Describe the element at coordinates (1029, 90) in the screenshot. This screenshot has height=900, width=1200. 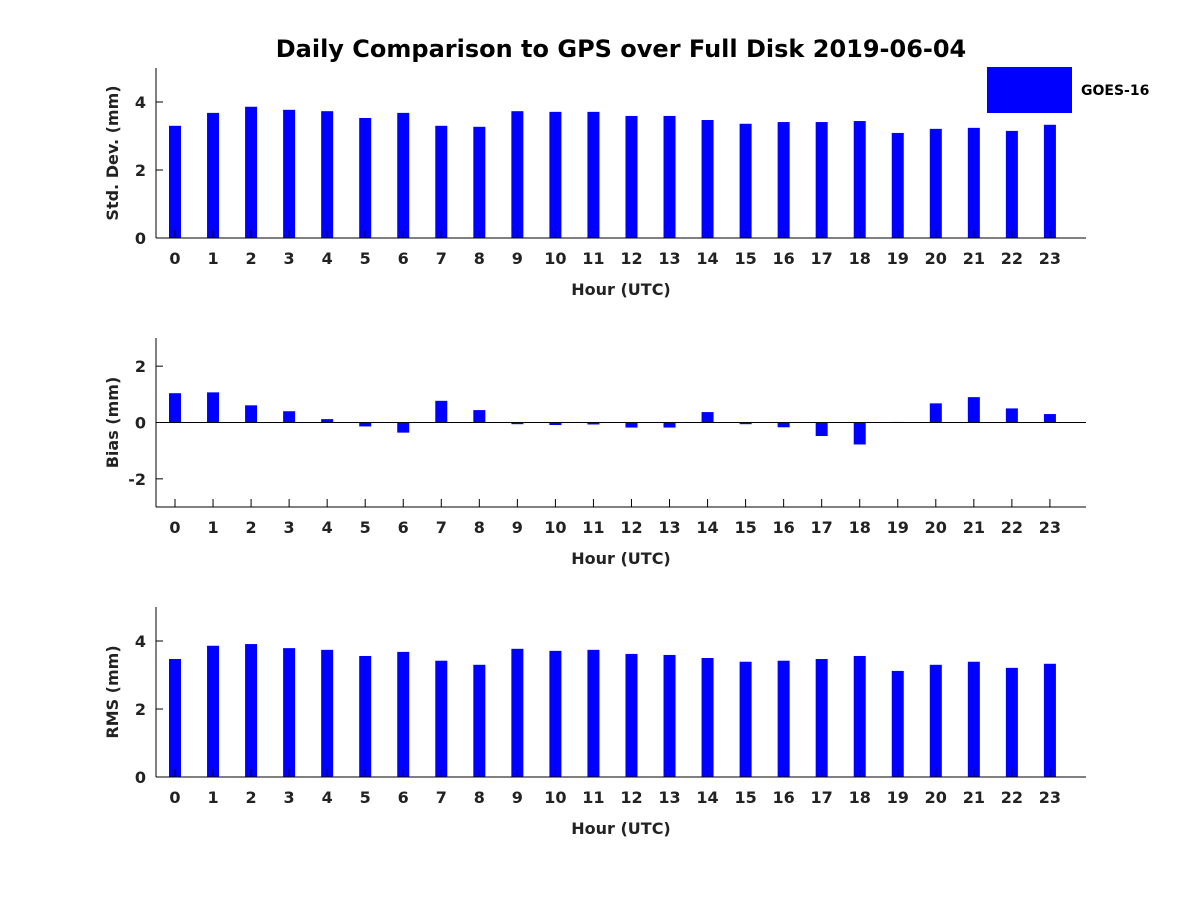
I see `legend-swatch` at that location.